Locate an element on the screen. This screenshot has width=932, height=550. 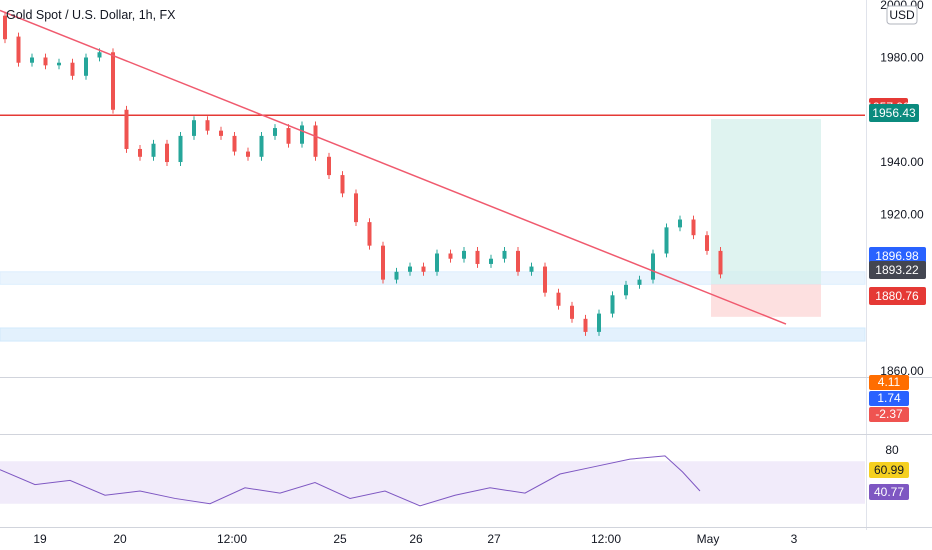
price-tick: 1980.00 is located at coordinates (902, 57).